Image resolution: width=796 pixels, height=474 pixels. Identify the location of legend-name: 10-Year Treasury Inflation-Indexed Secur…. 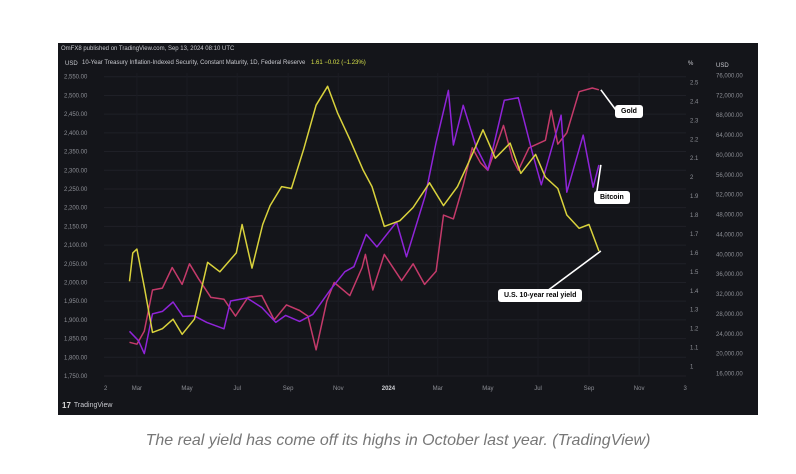
(194, 63).